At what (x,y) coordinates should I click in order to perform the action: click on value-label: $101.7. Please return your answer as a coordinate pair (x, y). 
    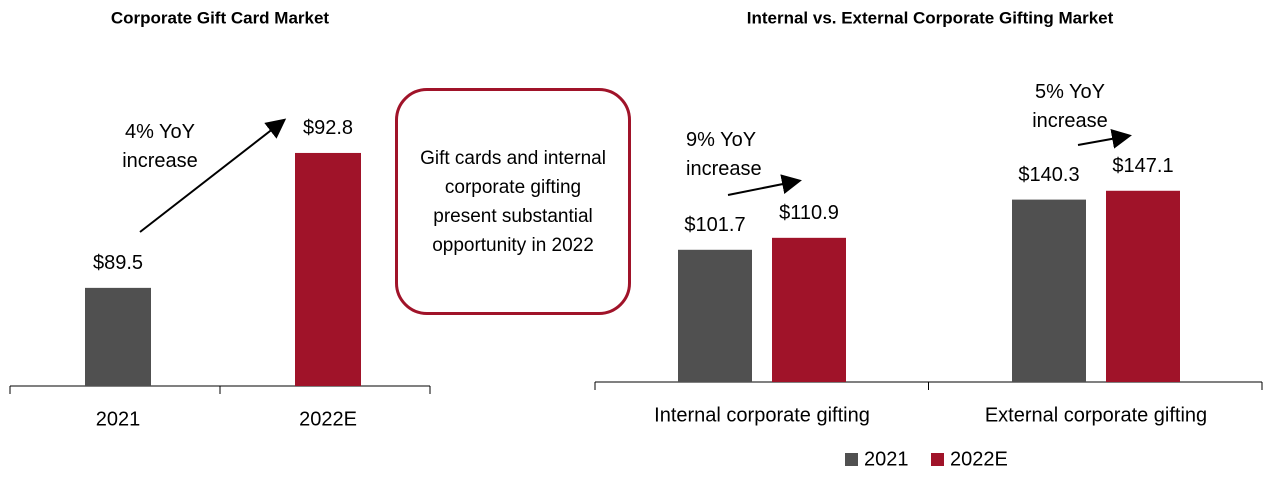
    Looking at the image, I should click on (714, 225).